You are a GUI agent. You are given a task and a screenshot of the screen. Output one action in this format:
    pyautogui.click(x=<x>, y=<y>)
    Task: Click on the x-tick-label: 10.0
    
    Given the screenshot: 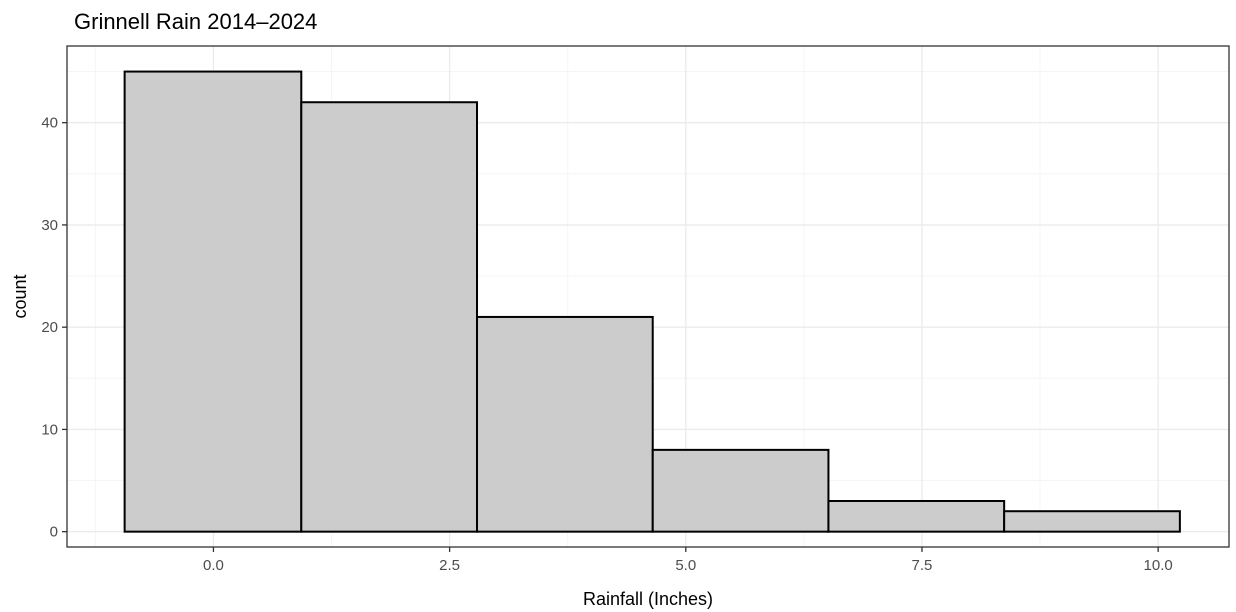 What is the action you would take?
    pyautogui.click(x=1158, y=565)
    